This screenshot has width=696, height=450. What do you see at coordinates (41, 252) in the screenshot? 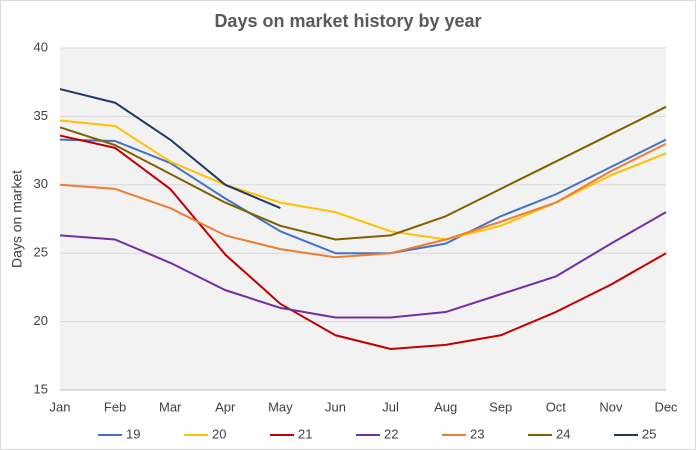
I see `y-tick-label: 25` at bounding box center [41, 252].